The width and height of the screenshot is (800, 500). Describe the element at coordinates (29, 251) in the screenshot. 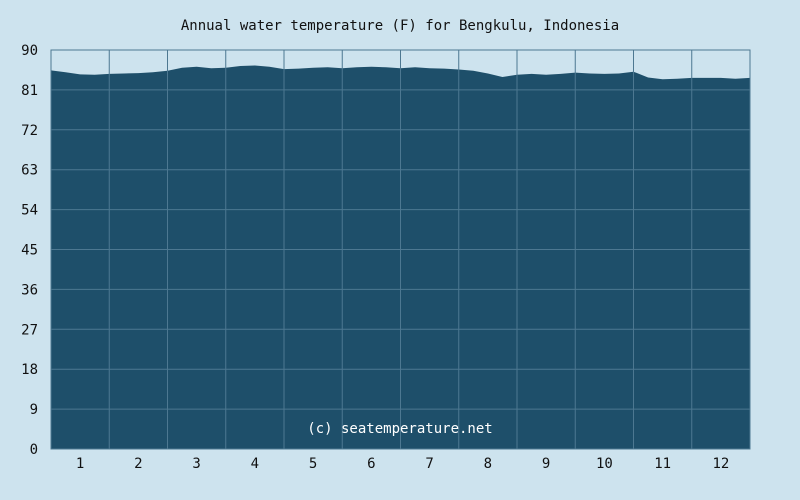

I see `y-tick-label: 45` at that location.